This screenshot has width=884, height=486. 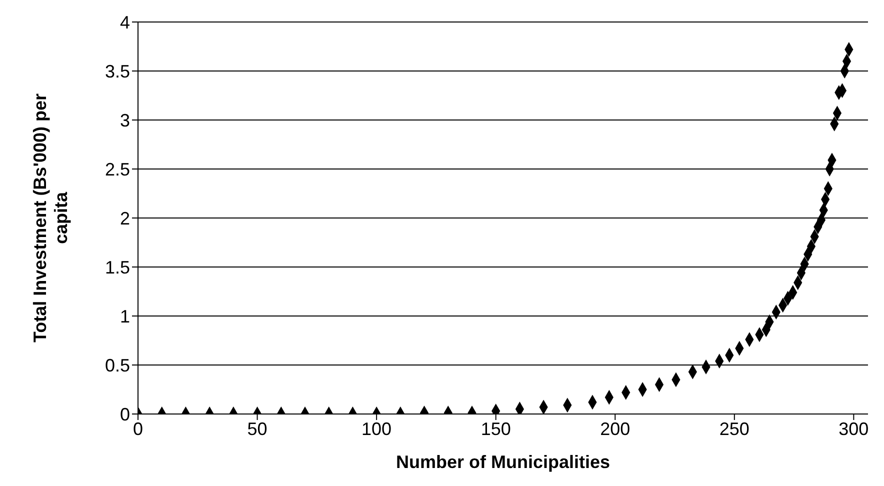 What do you see at coordinates (503, 462) in the screenshot?
I see `x-axis-title: Number of Municipalities` at bounding box center [503, 462].